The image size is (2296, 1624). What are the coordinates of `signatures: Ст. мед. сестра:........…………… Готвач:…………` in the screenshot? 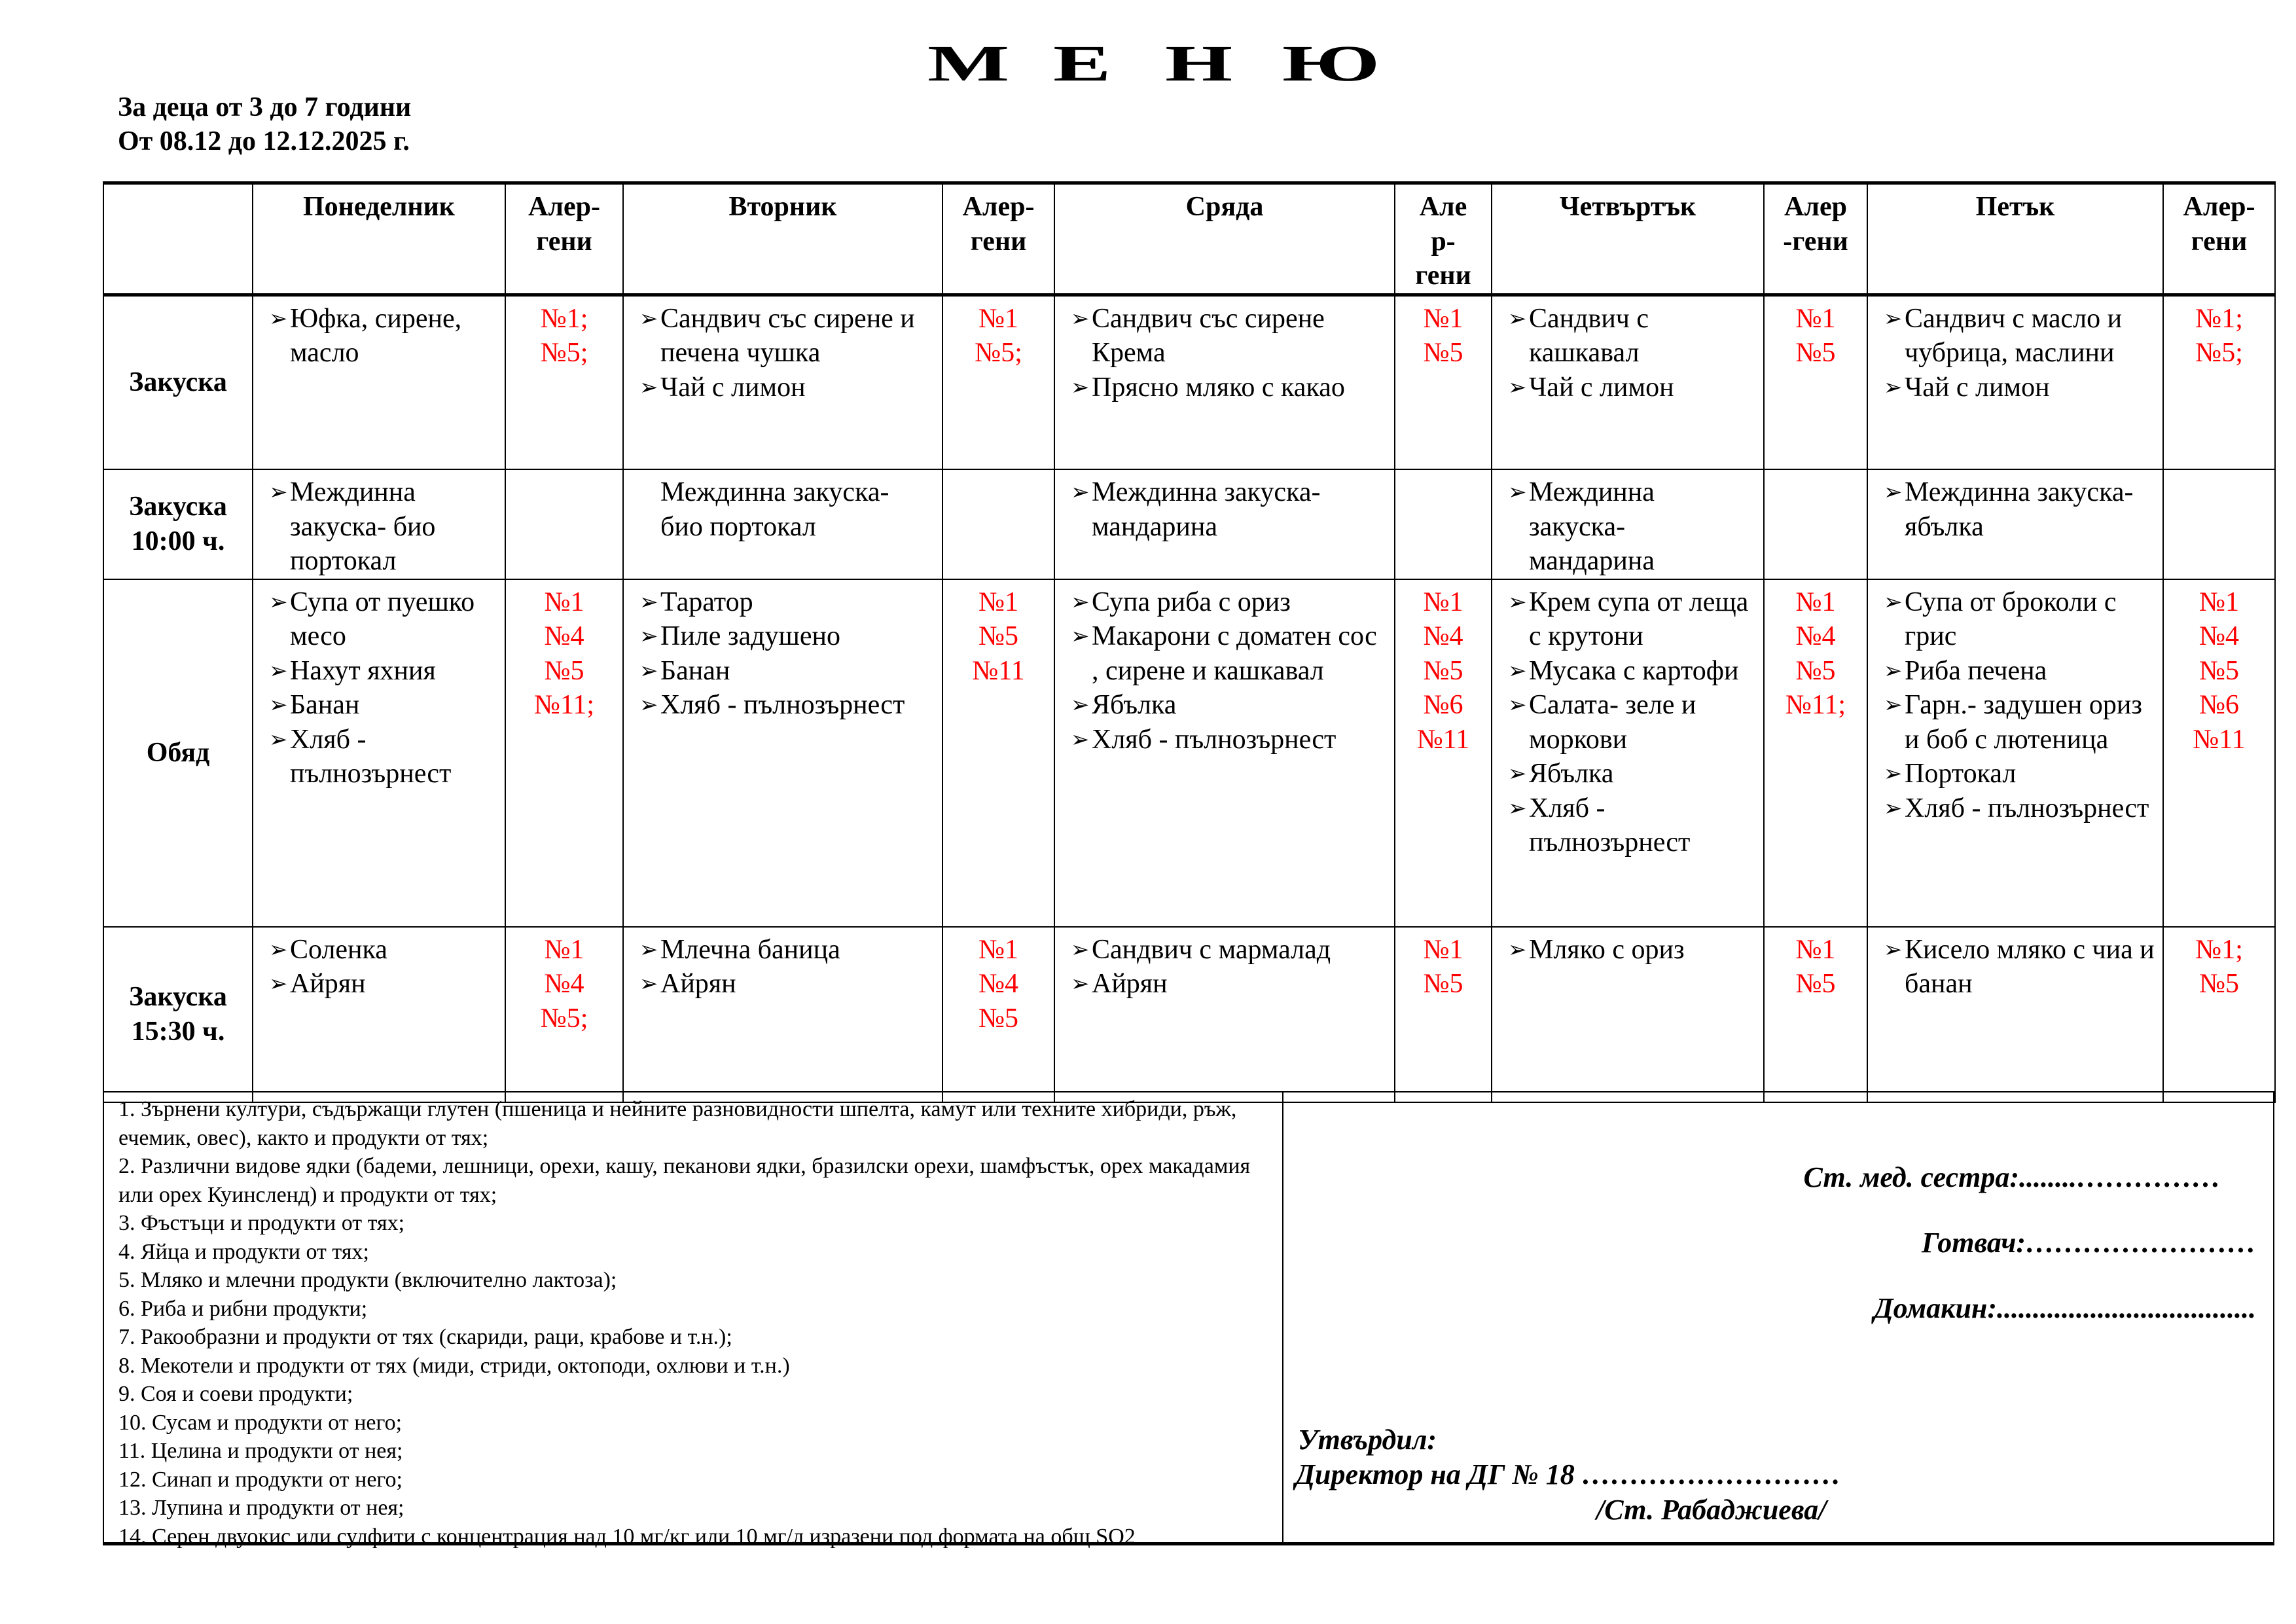 It's located at (1778, 1317).